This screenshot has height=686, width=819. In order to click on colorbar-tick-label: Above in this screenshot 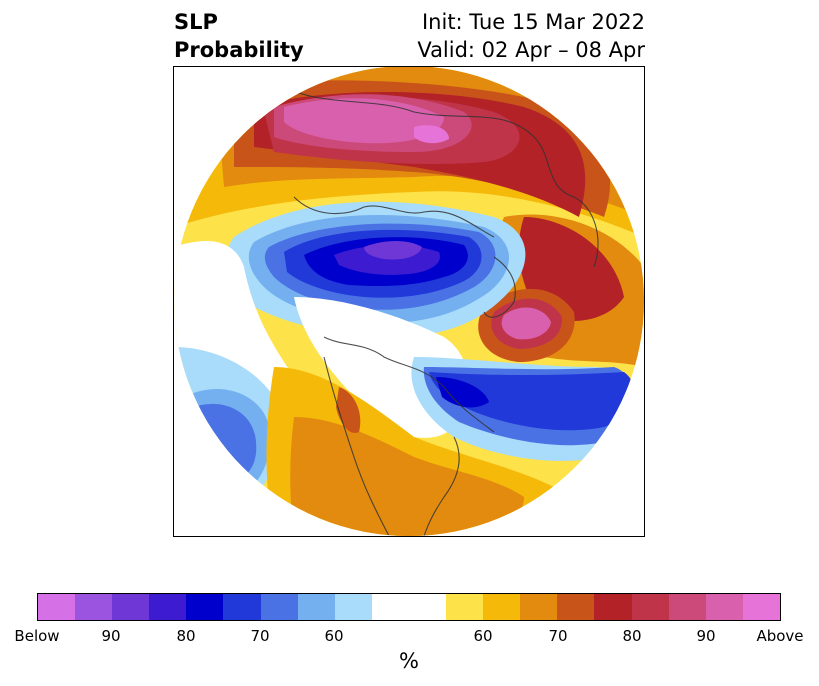, I will do `click(780, 636)`.